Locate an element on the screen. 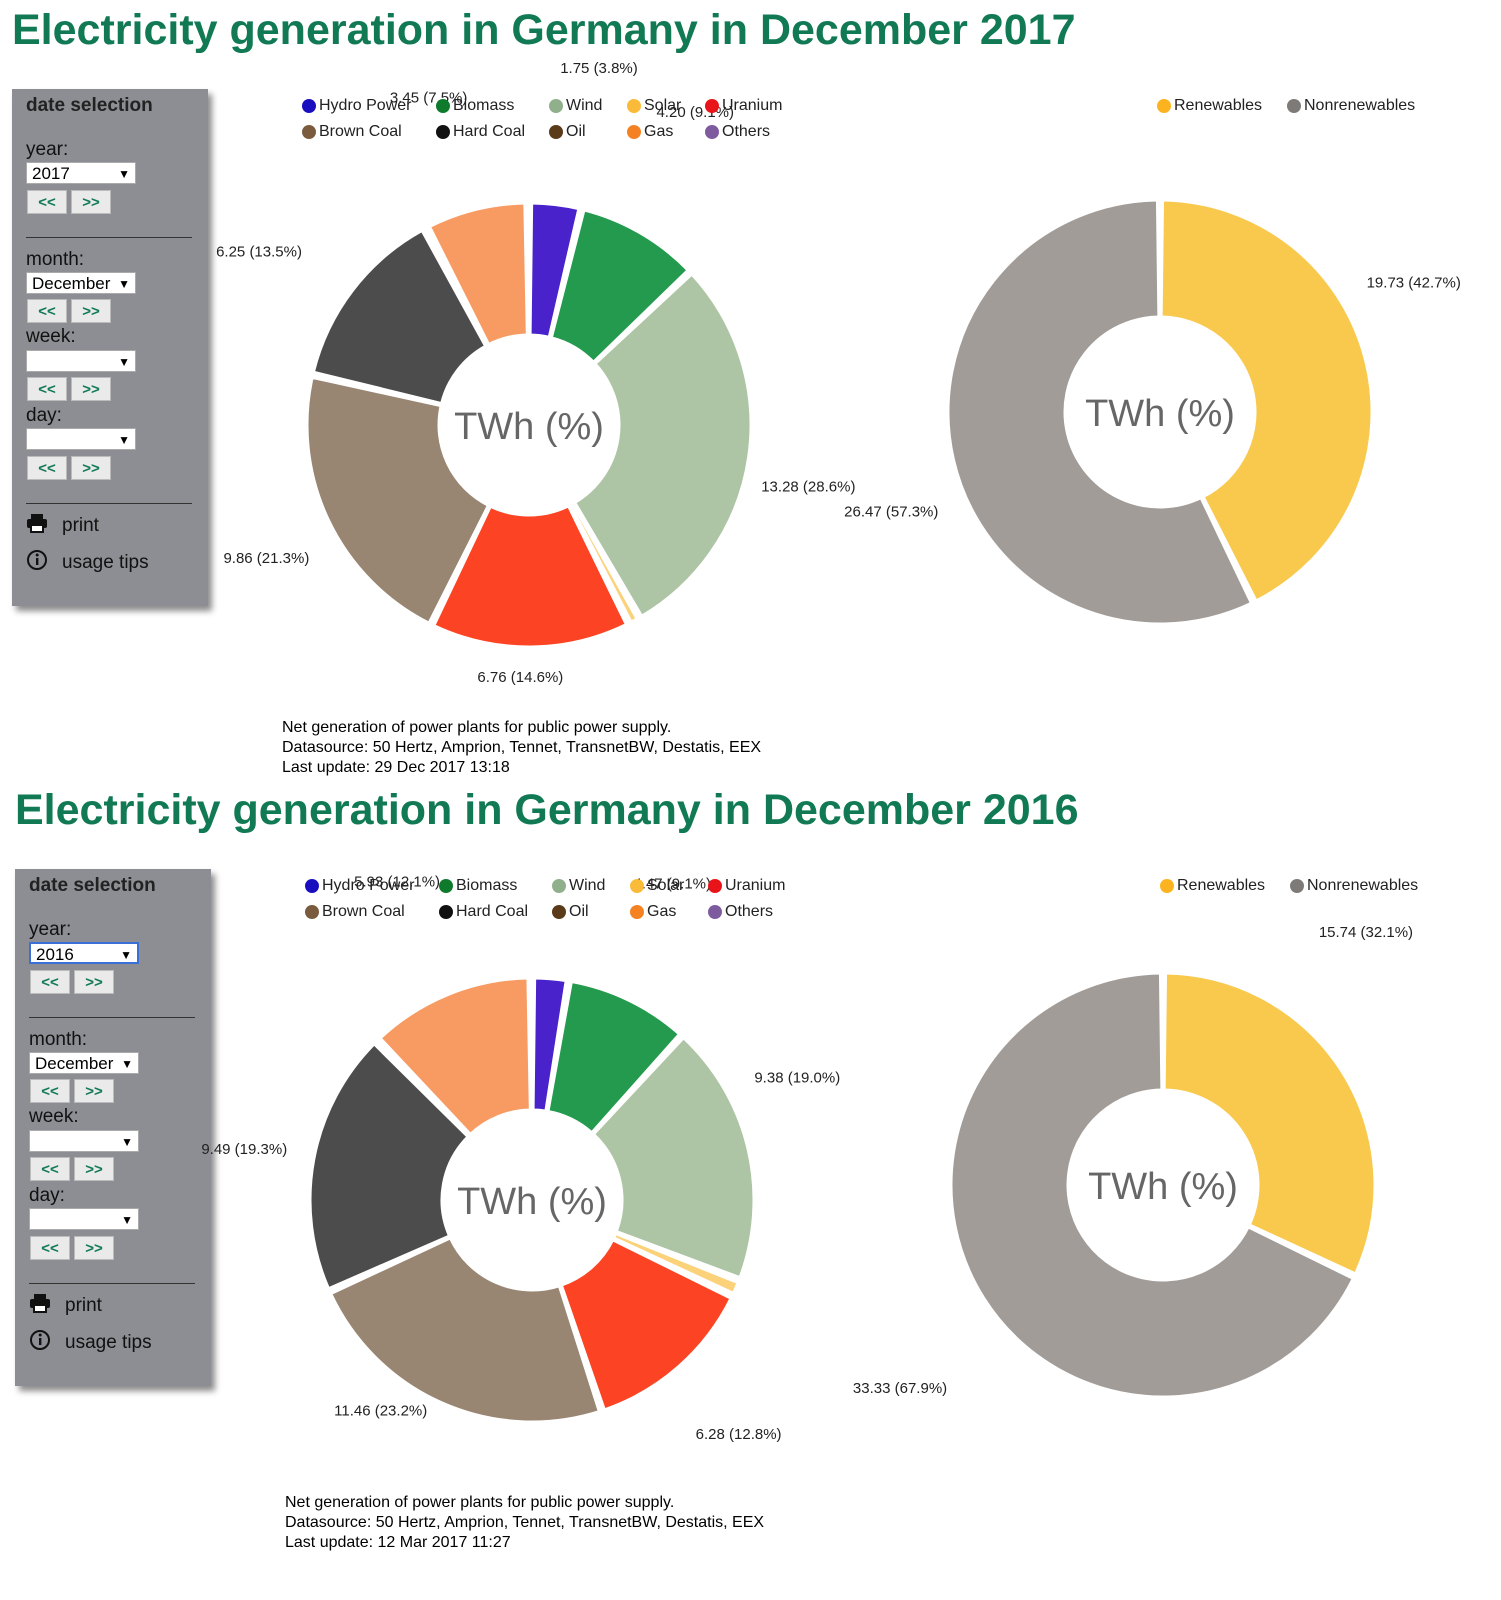 This screenshot has height=1600, width=1501. legend-label: Solar is located at coordinates (663, 105).